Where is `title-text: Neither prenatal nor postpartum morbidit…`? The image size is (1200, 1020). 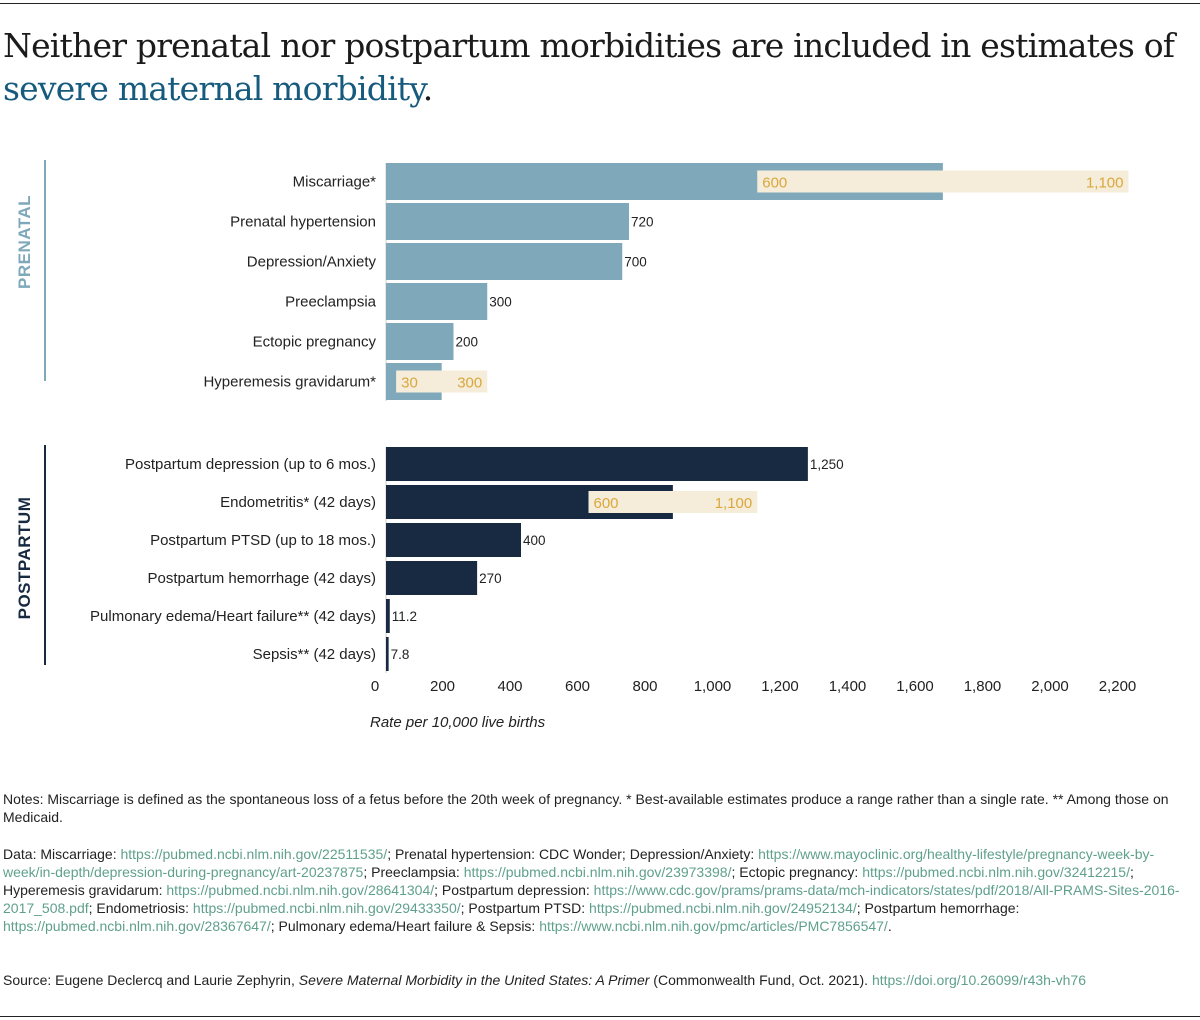 title-text: Neither prenatal nor postpartum morbidit… is located at coordinates (589, 45).